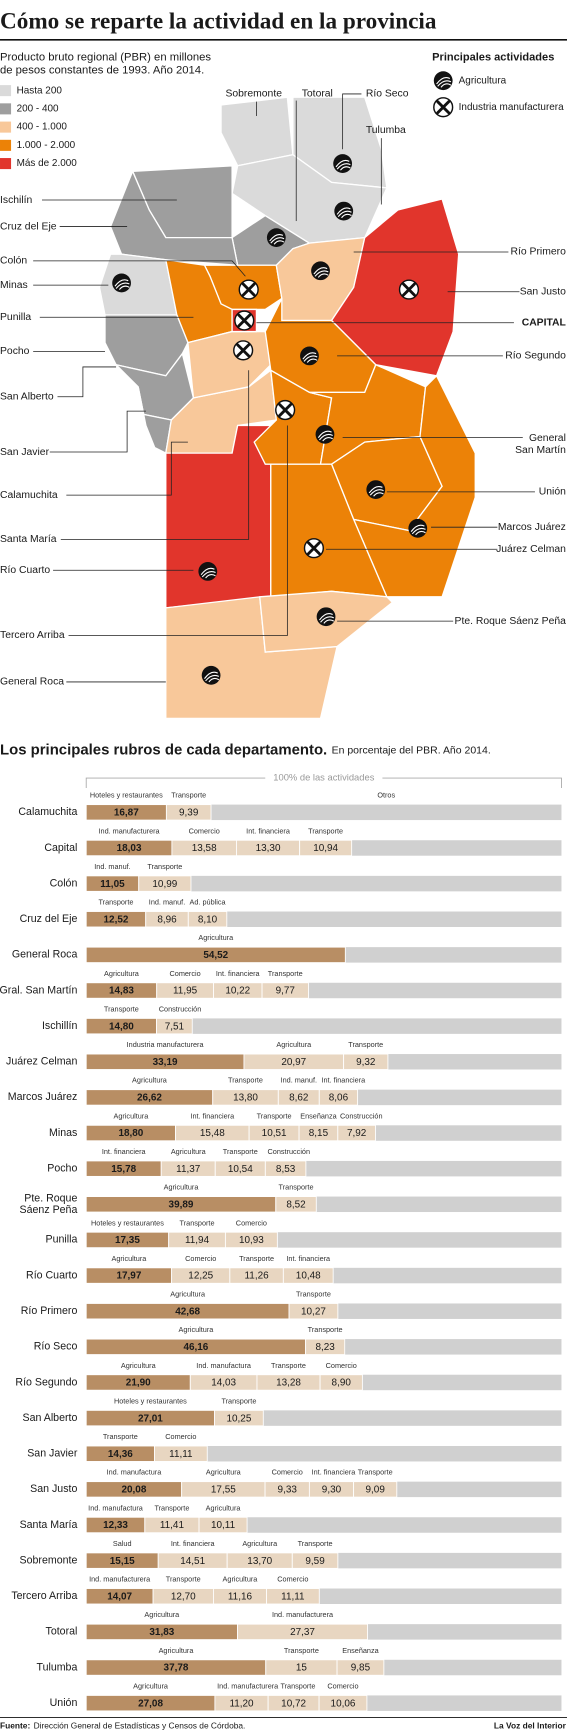  I want to click on row-label: Río Seco, so click(56, 1347).